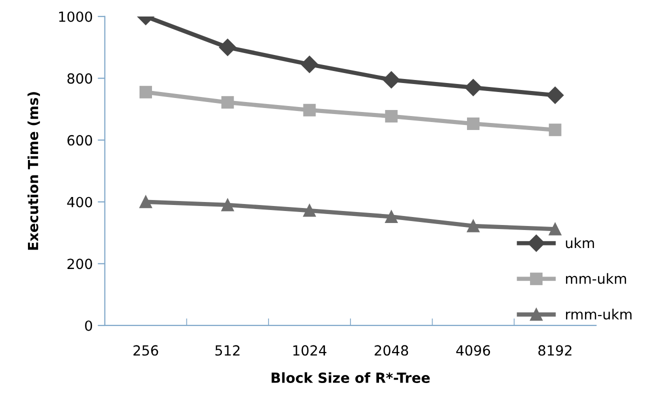  Describe the element at coordinates (75, 16) in the screenshot. I see `y-tick-label: 1000` at that location.